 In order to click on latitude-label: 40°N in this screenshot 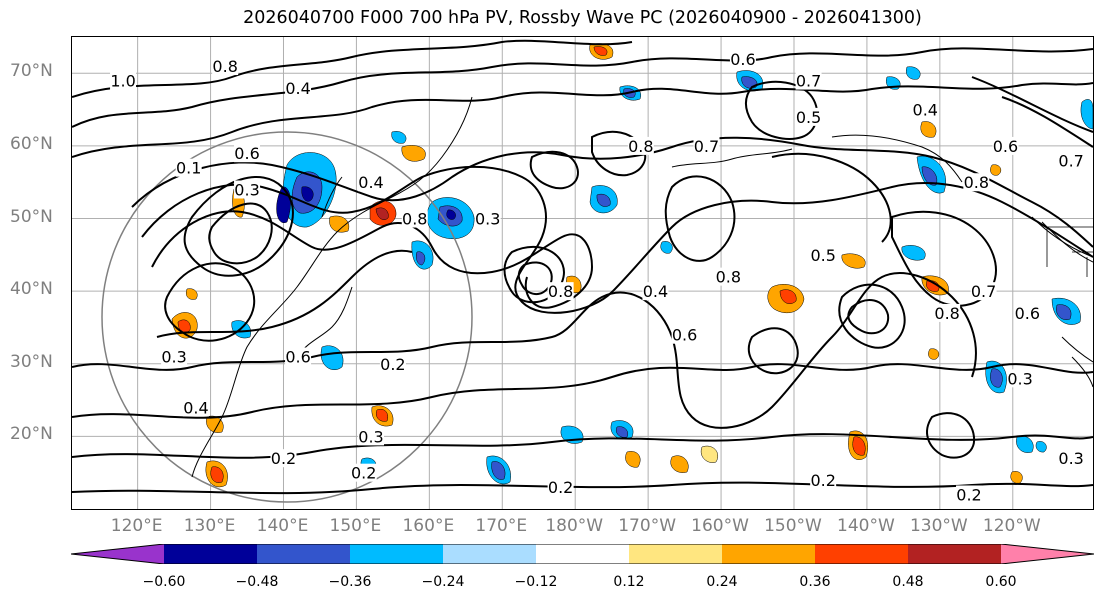, I will do `click(31, 289)`.